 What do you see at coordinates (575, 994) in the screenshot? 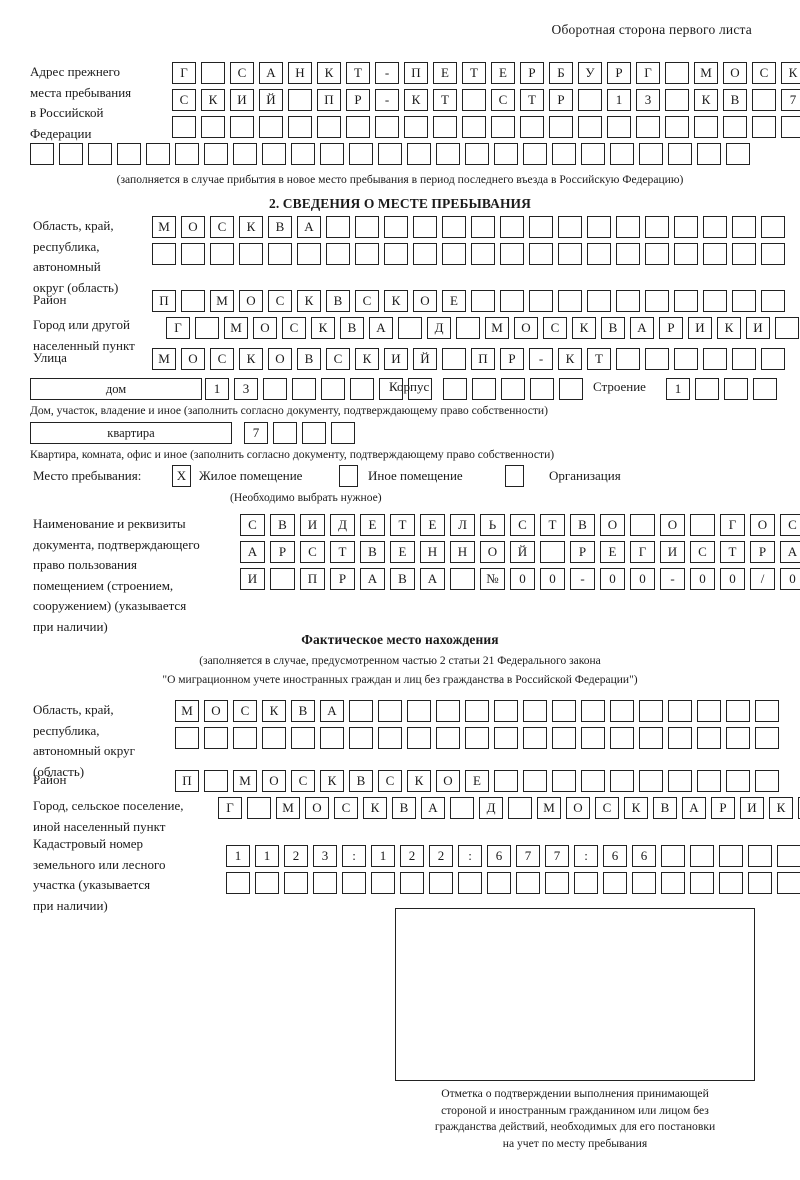
I see `confirmation-stamp-box` at bounding box center [575, 994].